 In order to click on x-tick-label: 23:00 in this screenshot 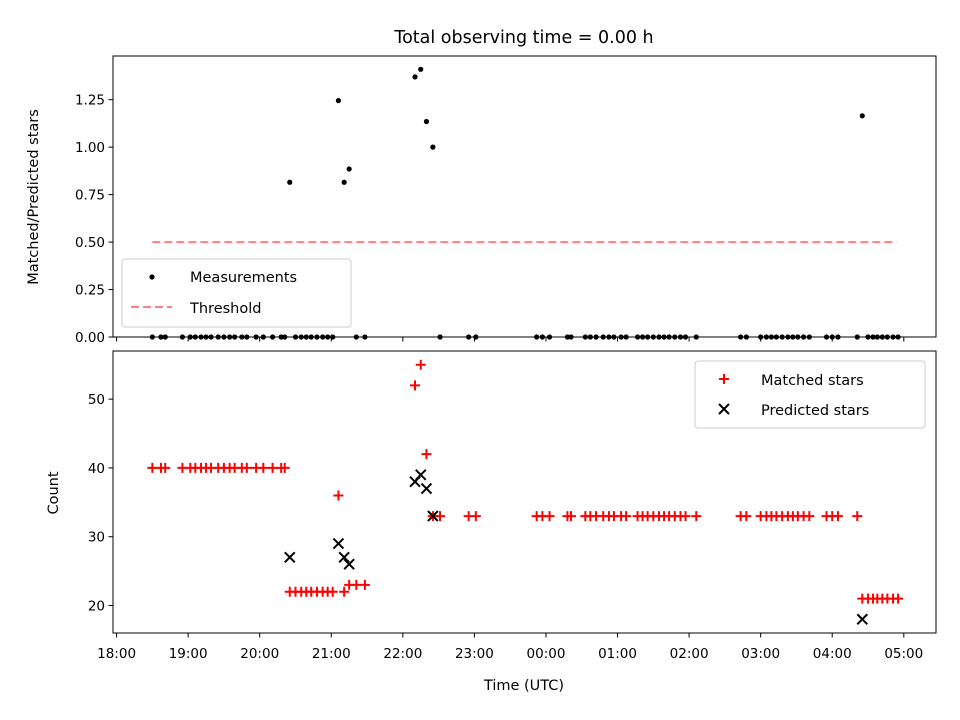, I will do `click(474, 654)`.